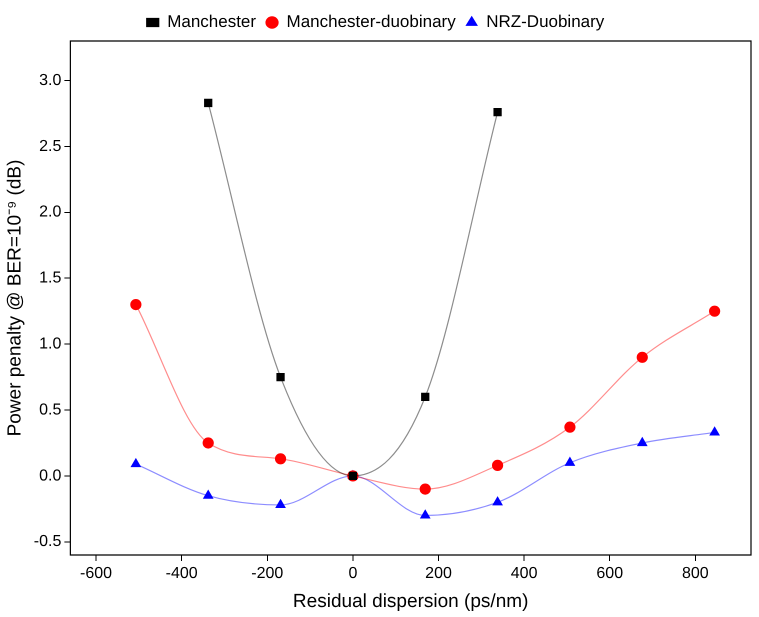 This screenshot has height=617, width=759. Describe the element at coordinates (50, 475) in the screenshot. I see `y-tick-label: 0.0` at that location.